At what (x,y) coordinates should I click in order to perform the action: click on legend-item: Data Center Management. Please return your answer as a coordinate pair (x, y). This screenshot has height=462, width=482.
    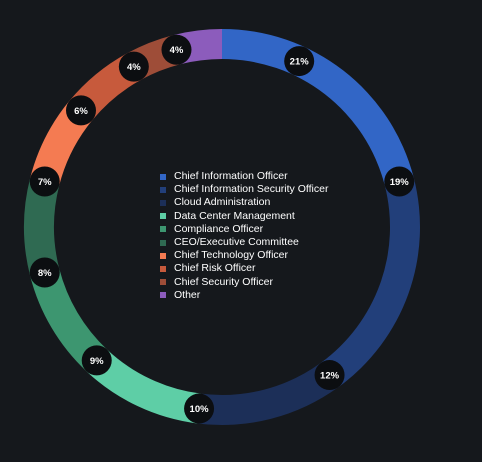
    Looking at the image, I should click on (244, 216).